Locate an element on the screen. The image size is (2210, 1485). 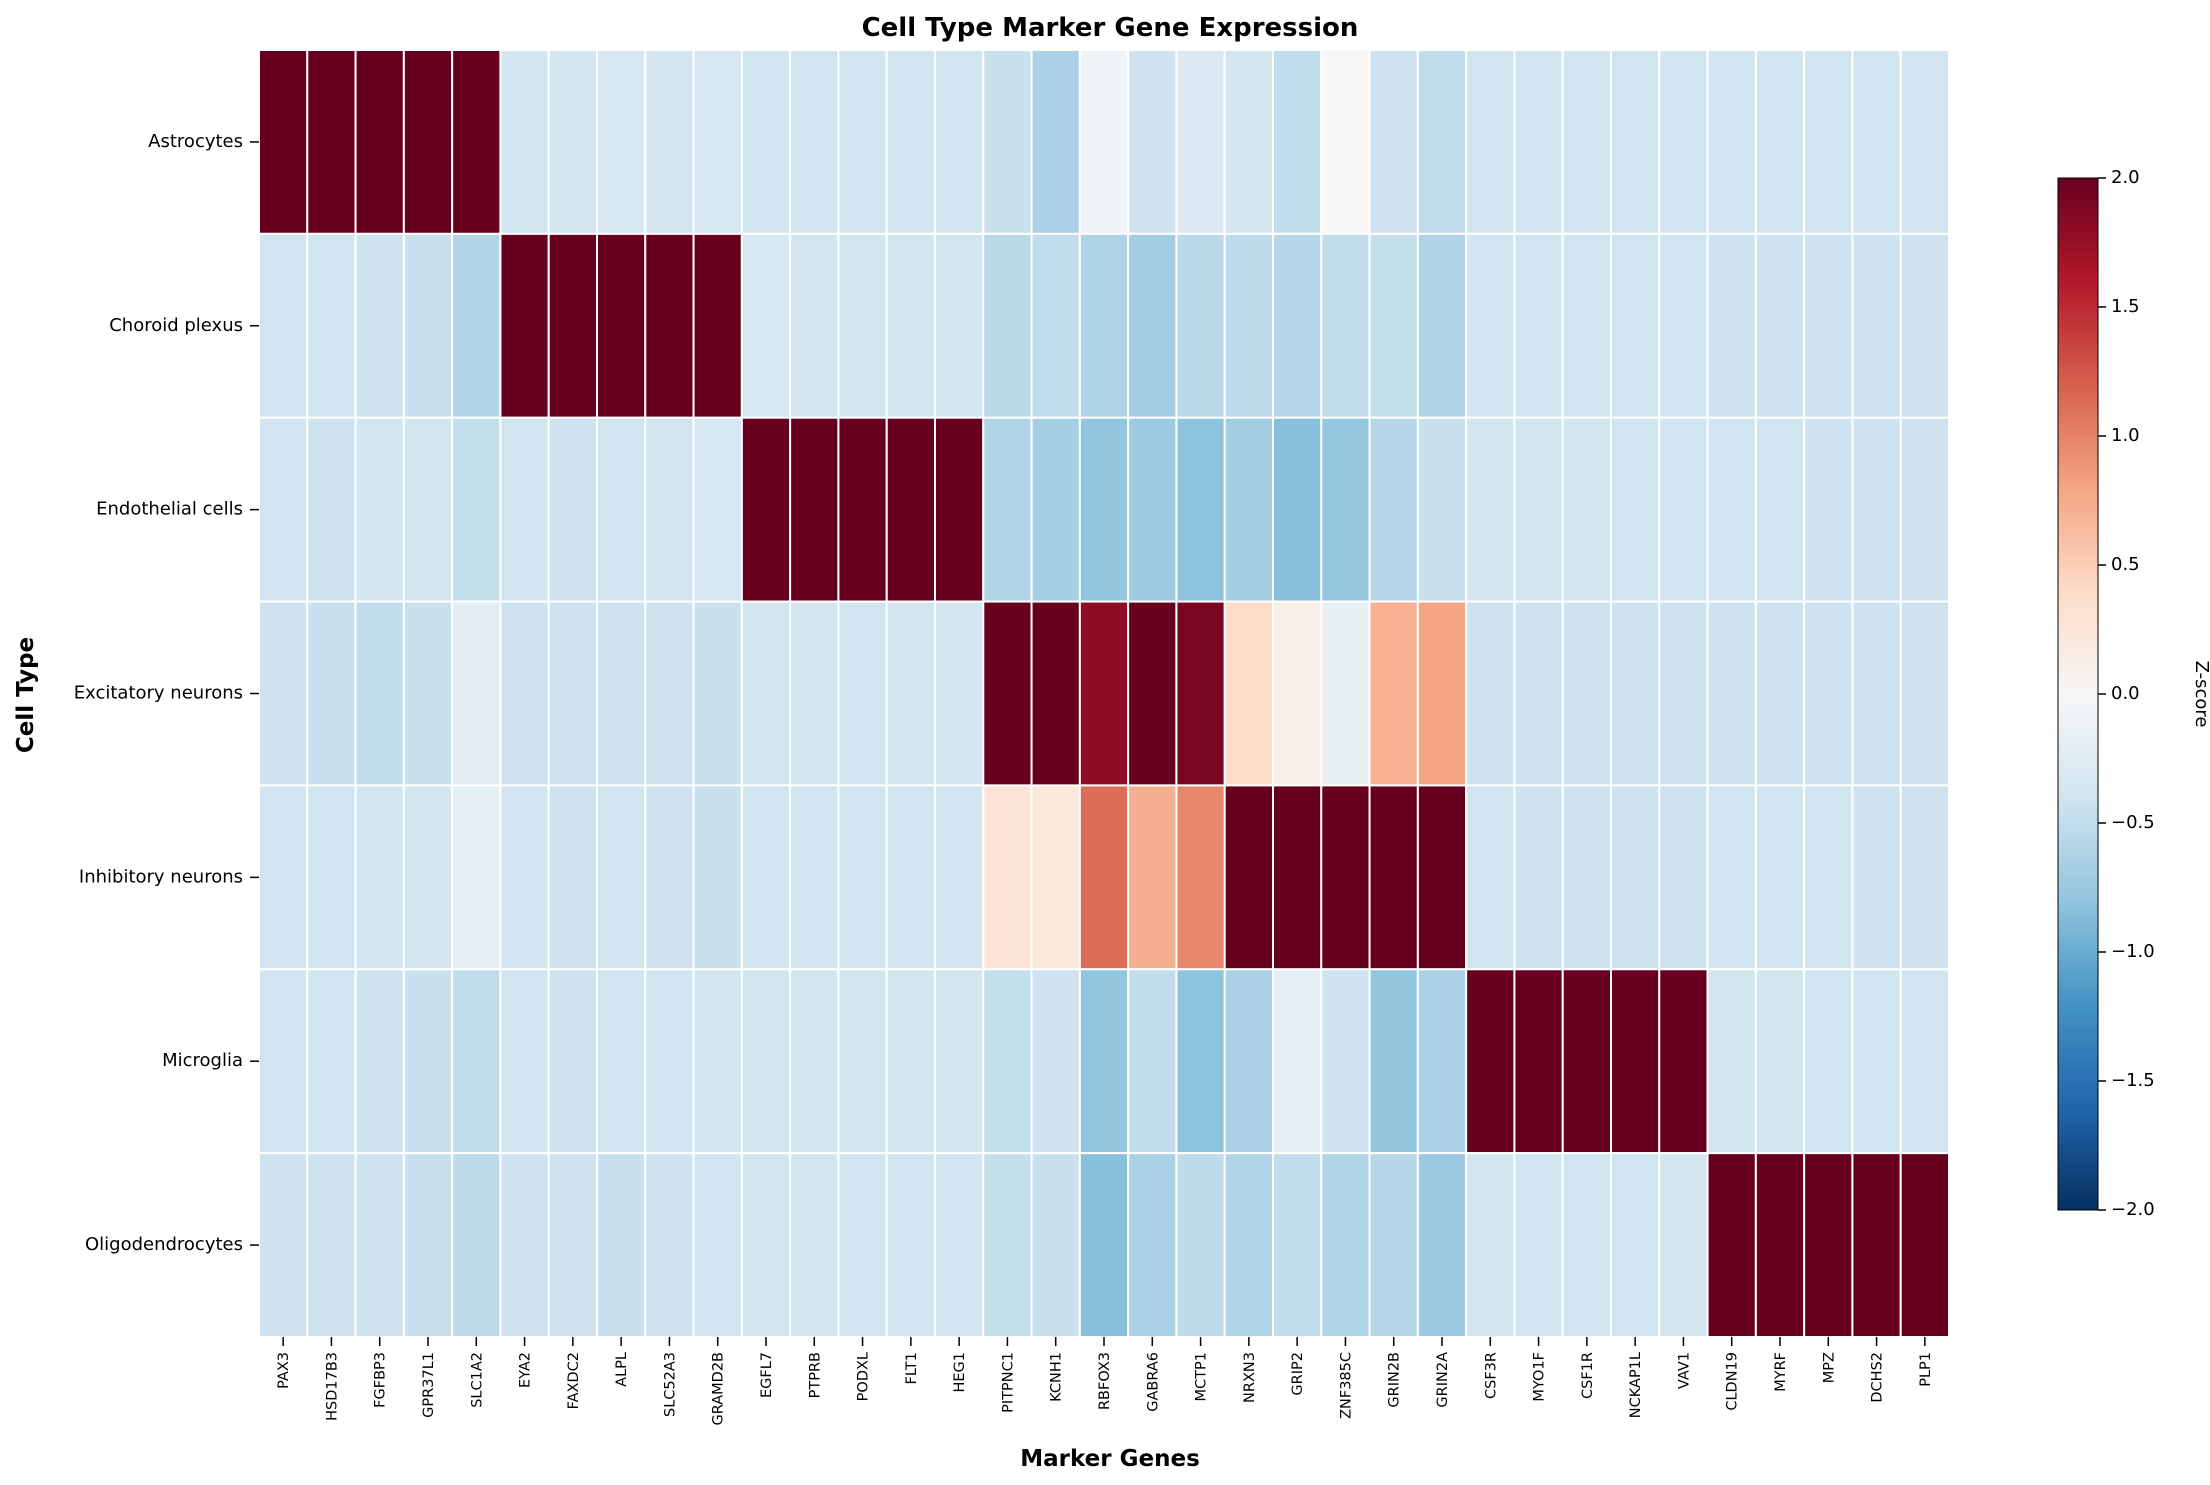
column-label: VAV1 is located at coordinates (1684, 1370).